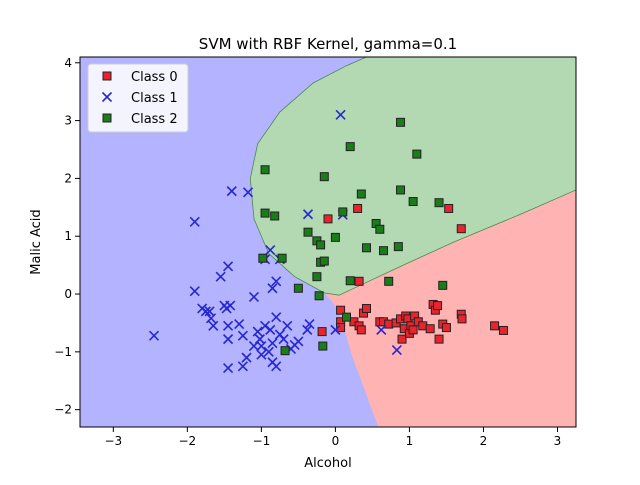 The height and width of the screenshot is (485, 640). What do you see at coordinates (262, 441) in the screenshot?
I see `x-tick-label: −1` at bounding box center [262, 441].